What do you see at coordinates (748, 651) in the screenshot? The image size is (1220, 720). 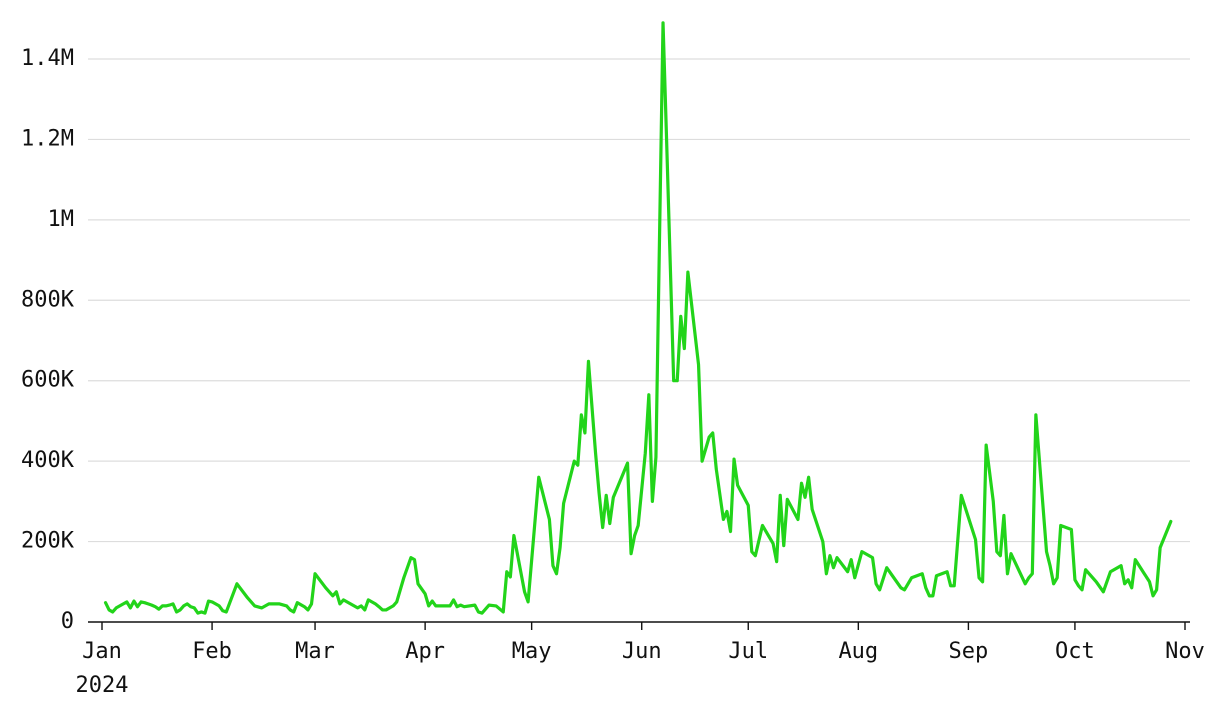 I see `x-tick-label: Jul` at bounding box center [748, 651].